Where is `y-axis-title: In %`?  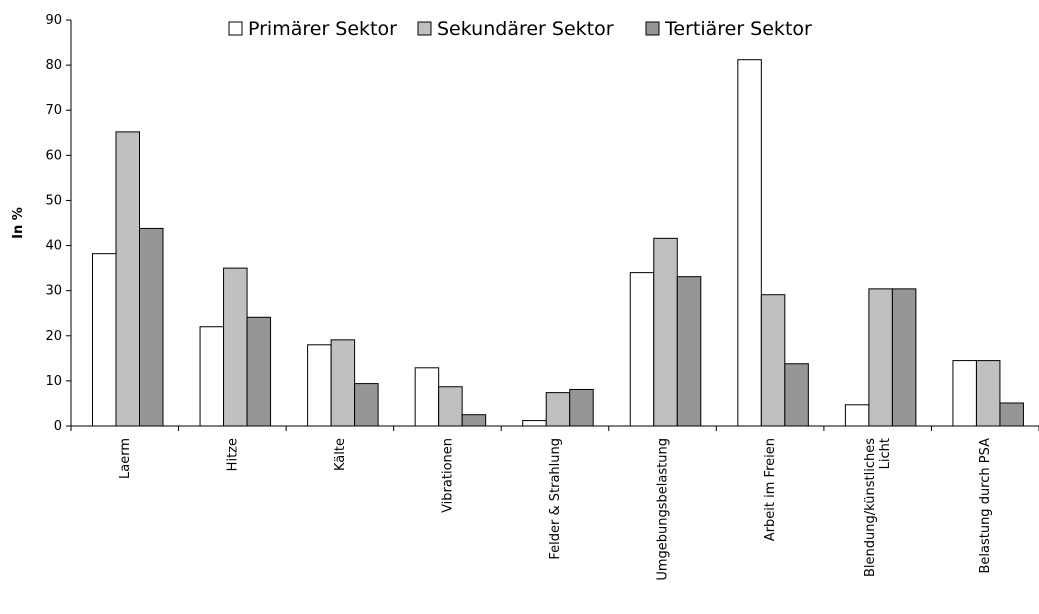 y-axis-title: In % is located at coordinates (18, 223).